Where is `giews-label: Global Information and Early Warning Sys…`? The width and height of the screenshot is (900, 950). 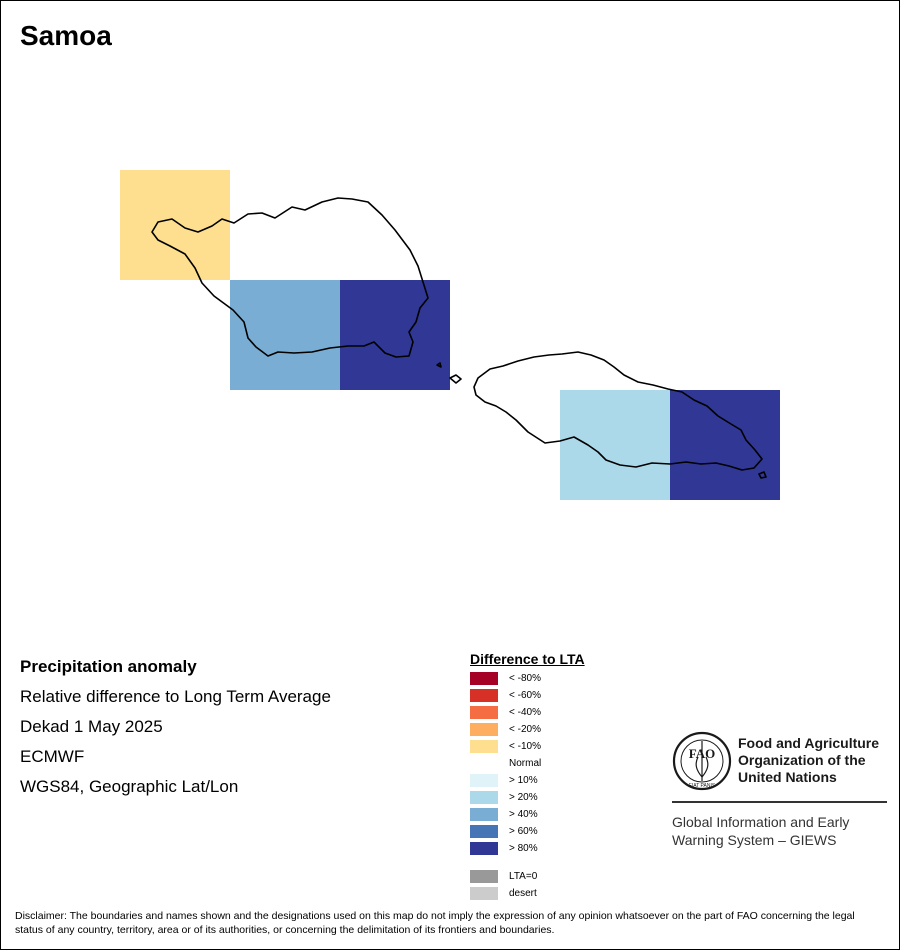 giews-label: Global Information and Early Warning Sys… is located at coordinates (760, 831).